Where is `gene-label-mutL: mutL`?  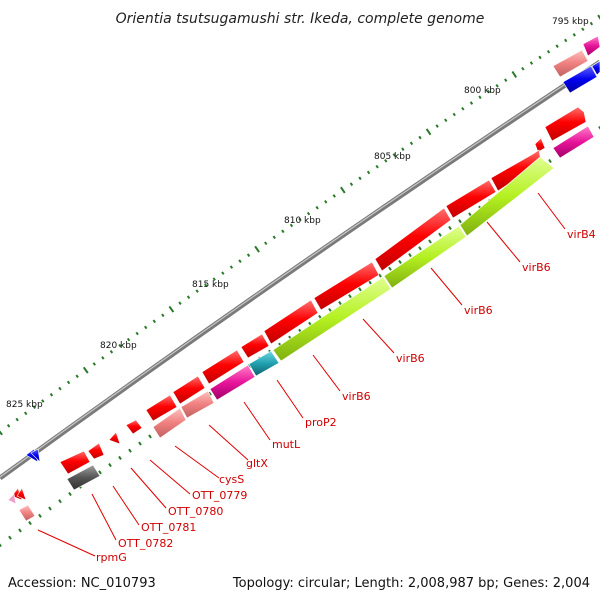
gene-label-mutL: mutL is located at coordinates (286, 444).